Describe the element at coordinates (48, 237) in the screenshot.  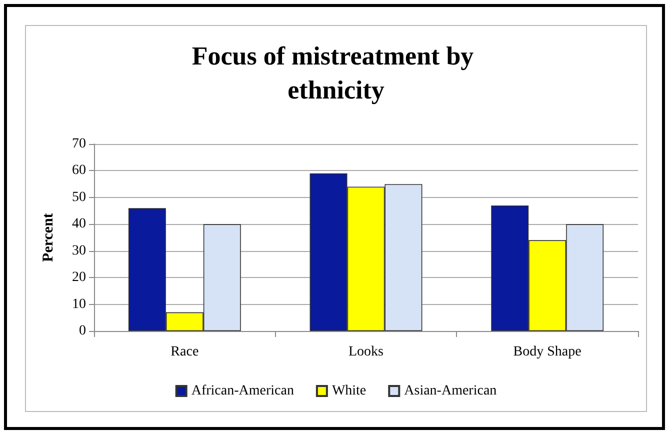
I see `y-axis-title: Percent` at that location.